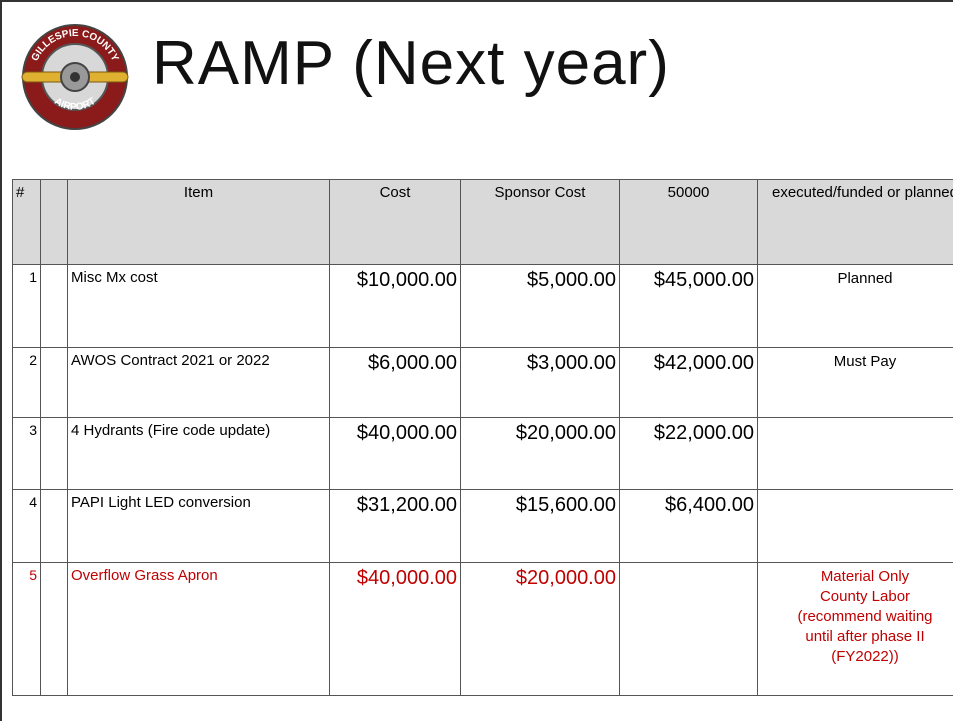 The width and height of the screenshot is (953, 721). I want to click on status-line: (recommend waiting, so click(865, 616).